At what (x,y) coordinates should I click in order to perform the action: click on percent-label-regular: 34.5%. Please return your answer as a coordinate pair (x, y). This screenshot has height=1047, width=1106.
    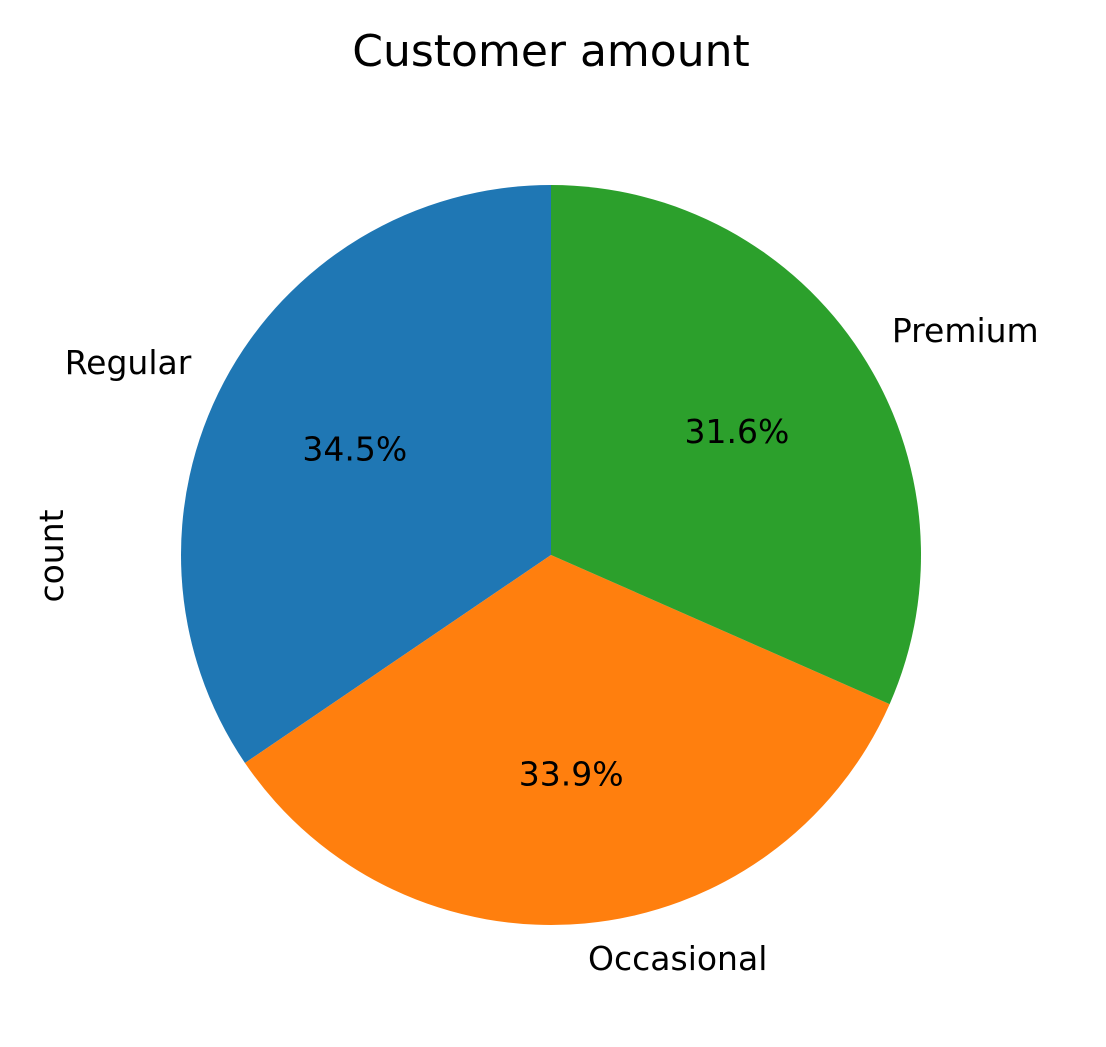
    Looking at the image, I should click on (354, 449).